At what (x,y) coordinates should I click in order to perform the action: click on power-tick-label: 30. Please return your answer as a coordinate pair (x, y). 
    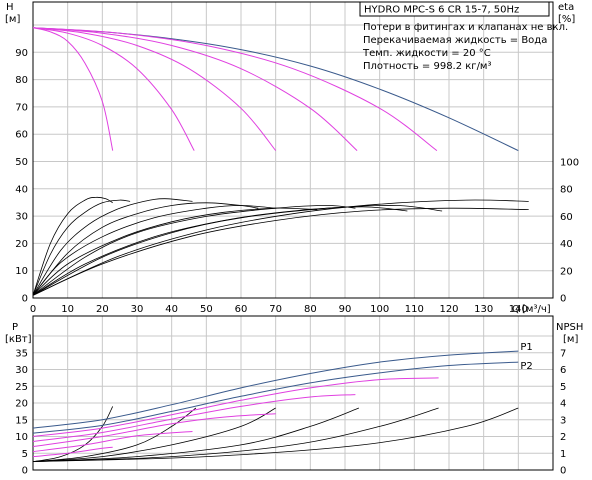
    Looking at the image, I should click on (21, 370).